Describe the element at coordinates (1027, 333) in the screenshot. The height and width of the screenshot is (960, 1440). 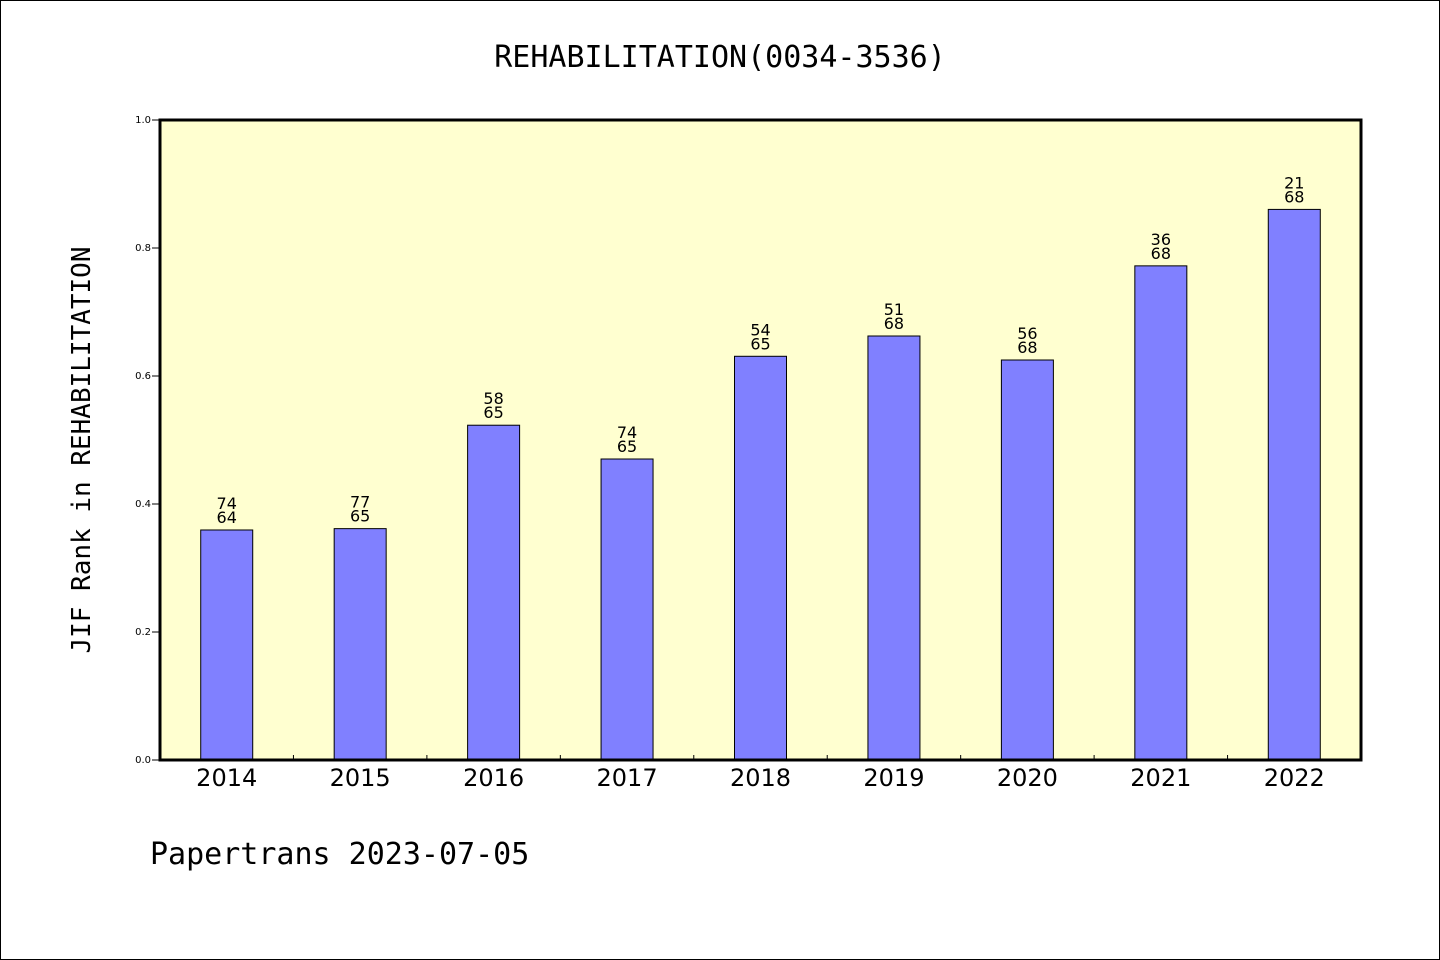
I see `rank-label-2020: 56` at that location.